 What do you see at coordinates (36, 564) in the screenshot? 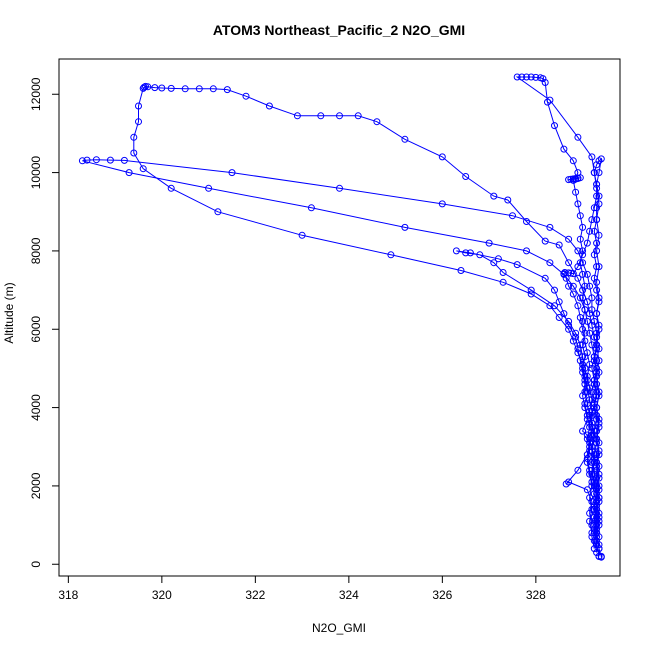
I see `y-tick-label: 0` at bounding box center [36, 564].